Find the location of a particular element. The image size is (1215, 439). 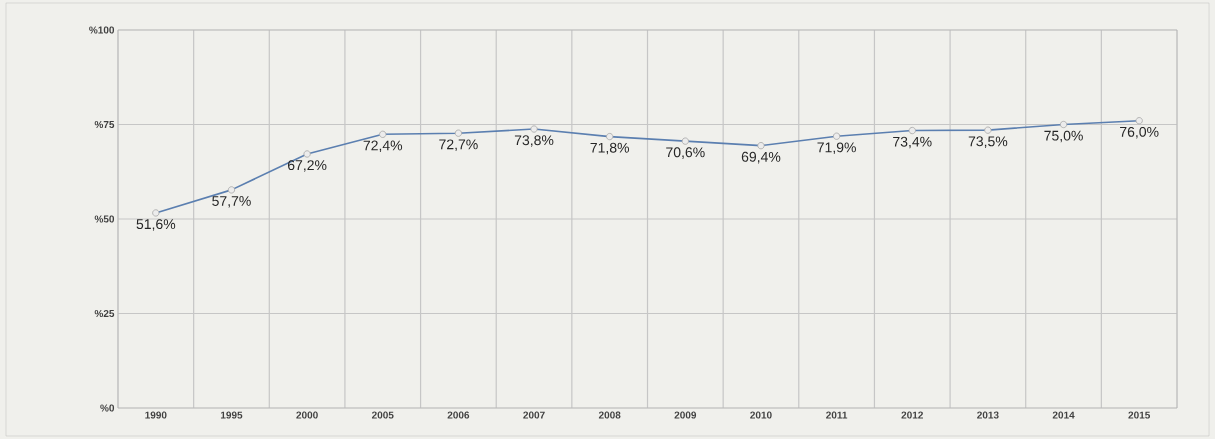

x-tick-label: 2012 is located at coordinates (912, 415).